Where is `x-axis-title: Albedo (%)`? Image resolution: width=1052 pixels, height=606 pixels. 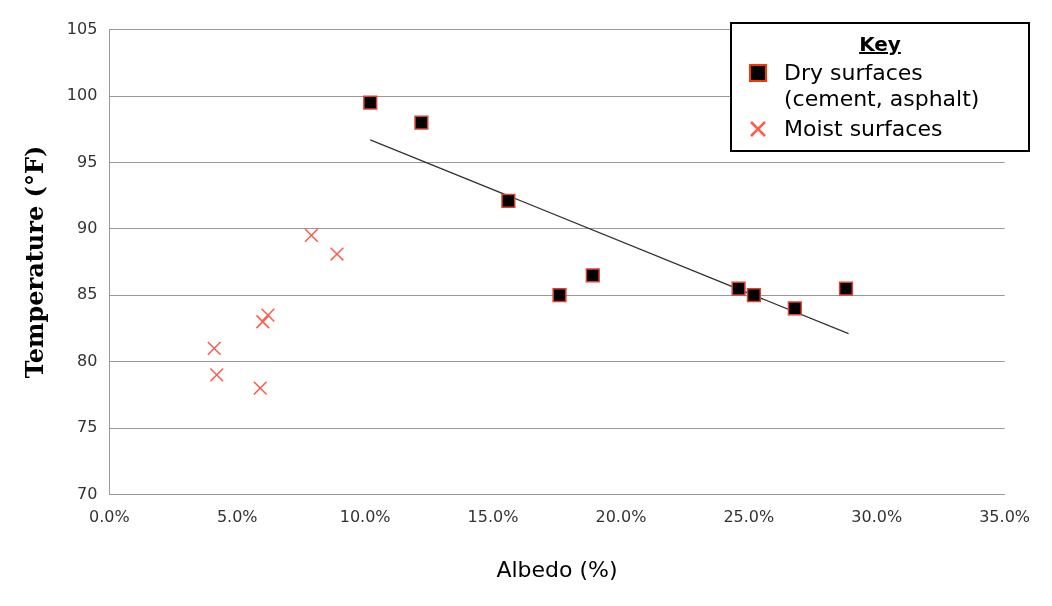
x-axis-title: Albedo (%) is located at coordinates (557, 569).